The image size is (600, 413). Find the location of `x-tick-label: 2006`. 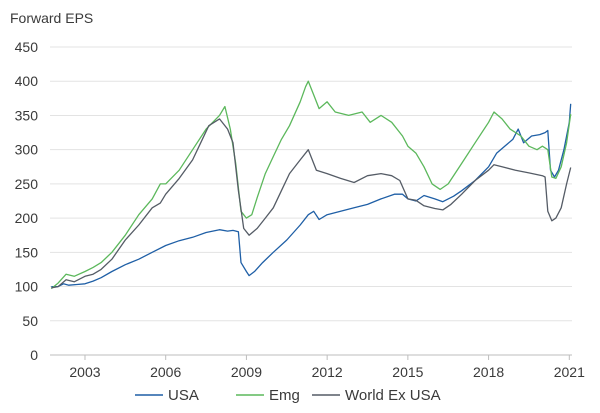

x-tick-label: 2006 is located at coordinates (165, 372).